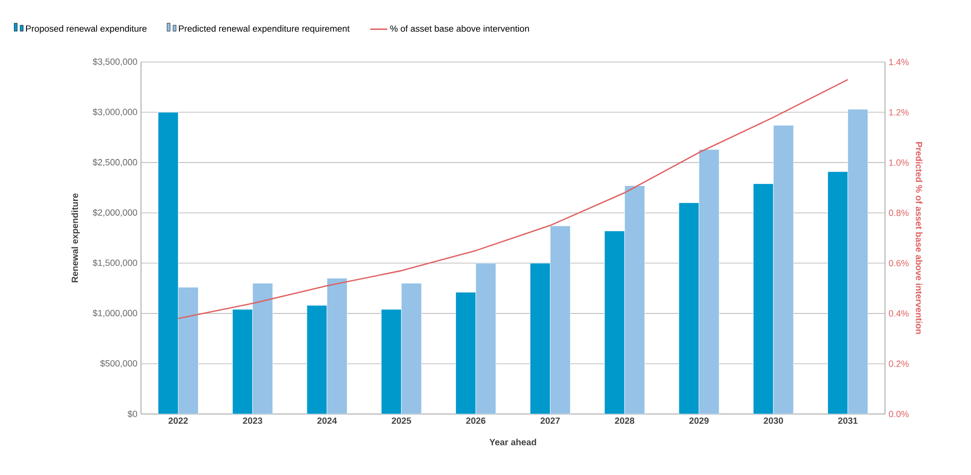 The image size is (971, 475). I want to click on x-tick-label: 2031, so click(848, 421).